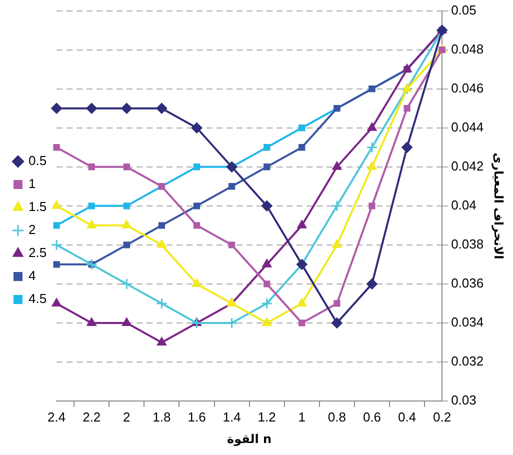 The image size is (513, 455). What do you see at coordinates (32, 230) in the screenshot?
I see `legend-label: 2` at bounding box center [32, 230].